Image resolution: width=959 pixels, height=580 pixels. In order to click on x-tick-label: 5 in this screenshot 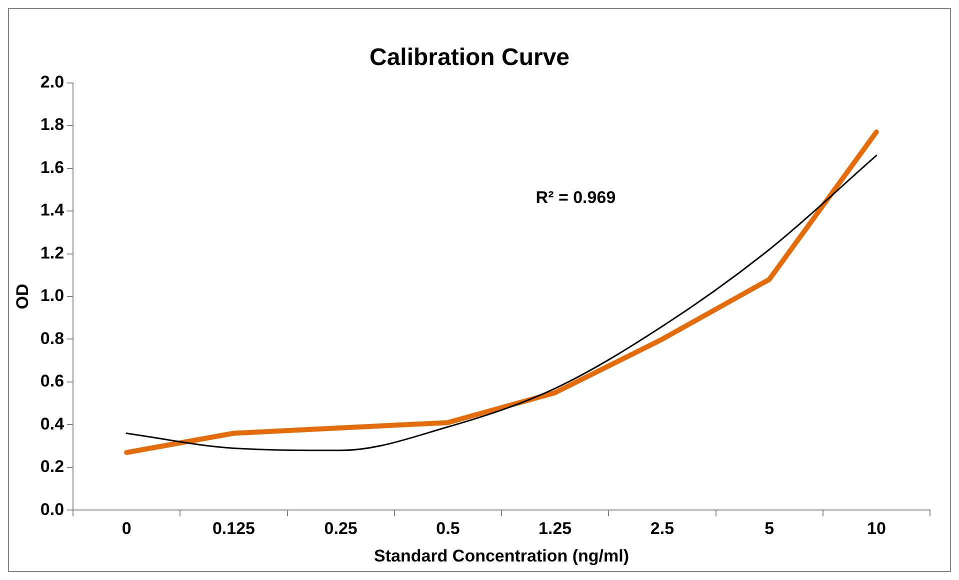, I will do `click(769, 528)`.